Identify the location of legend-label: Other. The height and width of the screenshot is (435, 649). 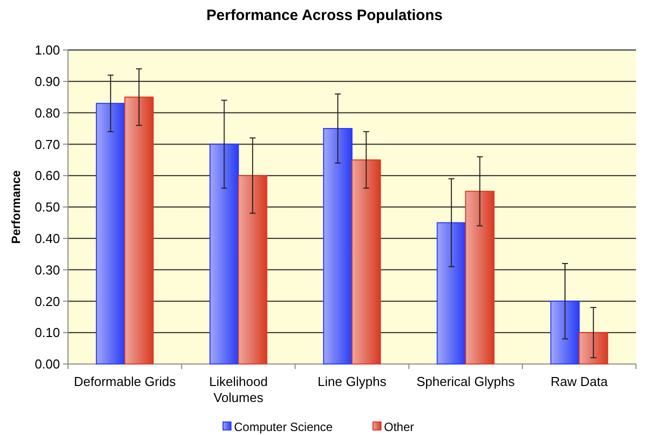
(399, 427).